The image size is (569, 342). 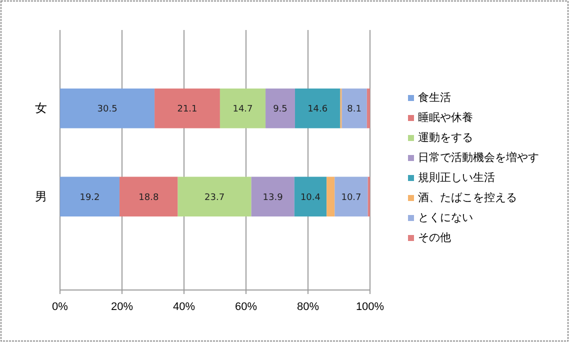 I want to click on x-tick-label: 40%, so click(x=184, y=307).